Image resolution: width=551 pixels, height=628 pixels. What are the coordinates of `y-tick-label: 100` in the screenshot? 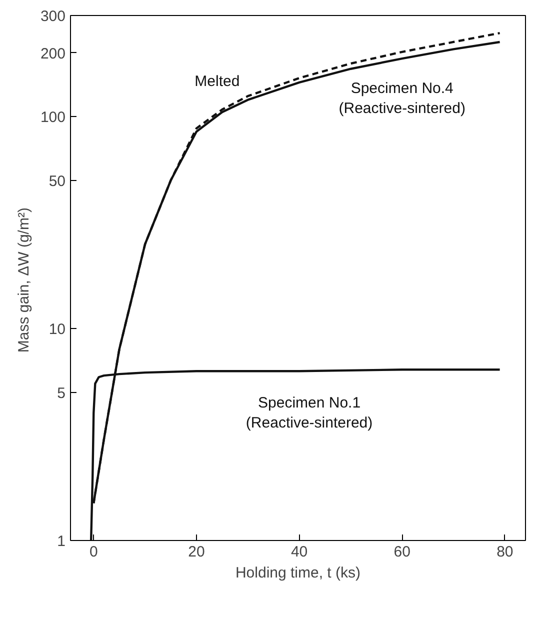 It's located at (53, 117).